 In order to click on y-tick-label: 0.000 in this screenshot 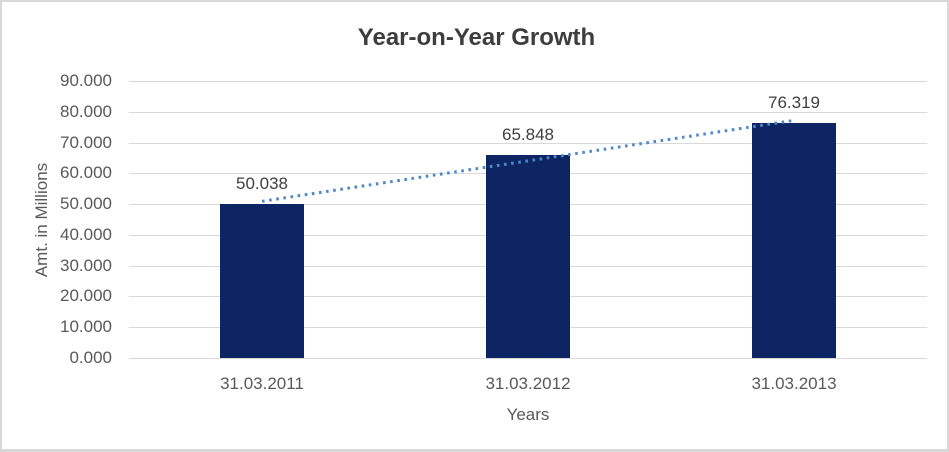, I will do `click(90, 357)`.